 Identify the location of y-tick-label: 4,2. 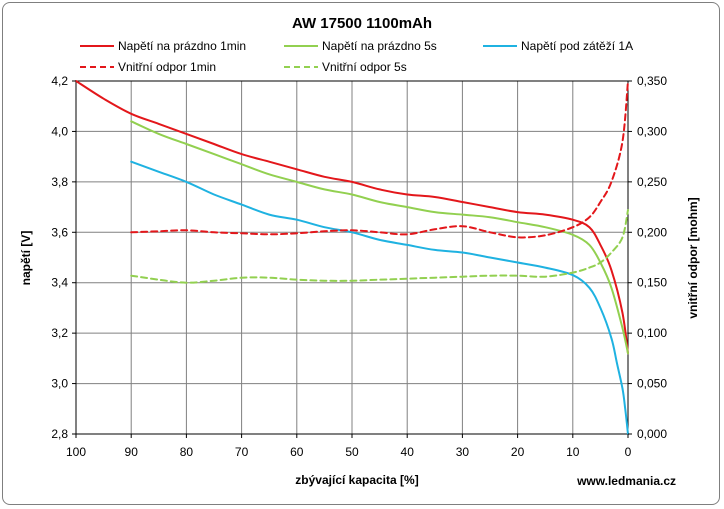
(59, 81).